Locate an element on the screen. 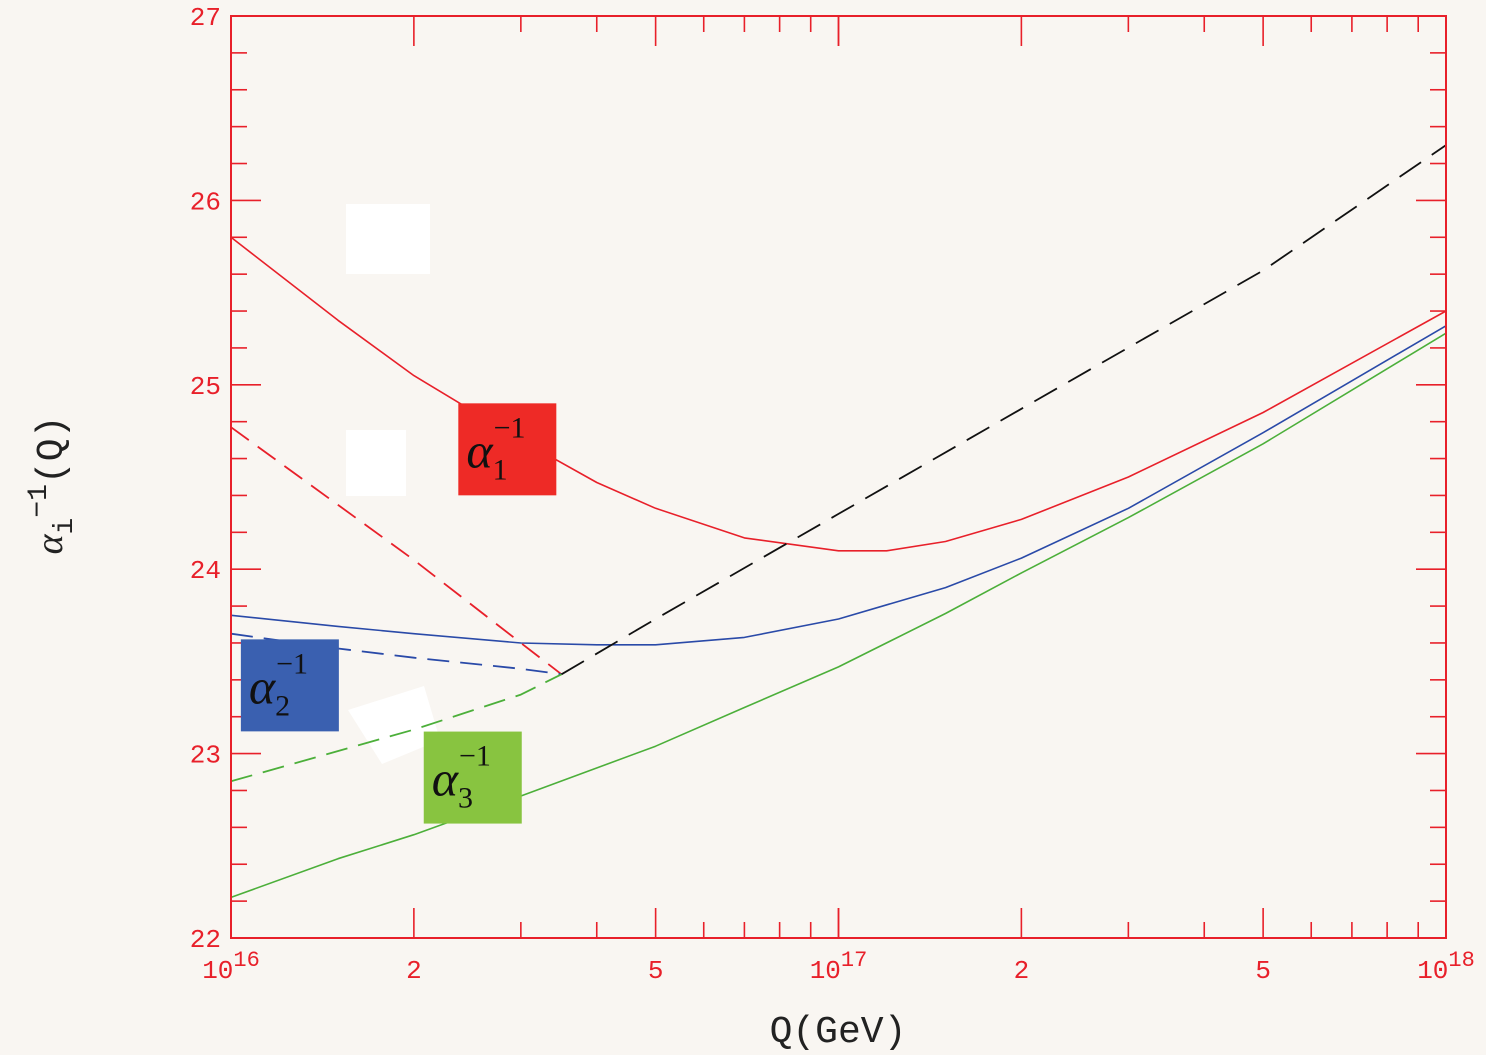  y-axis-title-symbol: α is located at coordinates (50, 543).